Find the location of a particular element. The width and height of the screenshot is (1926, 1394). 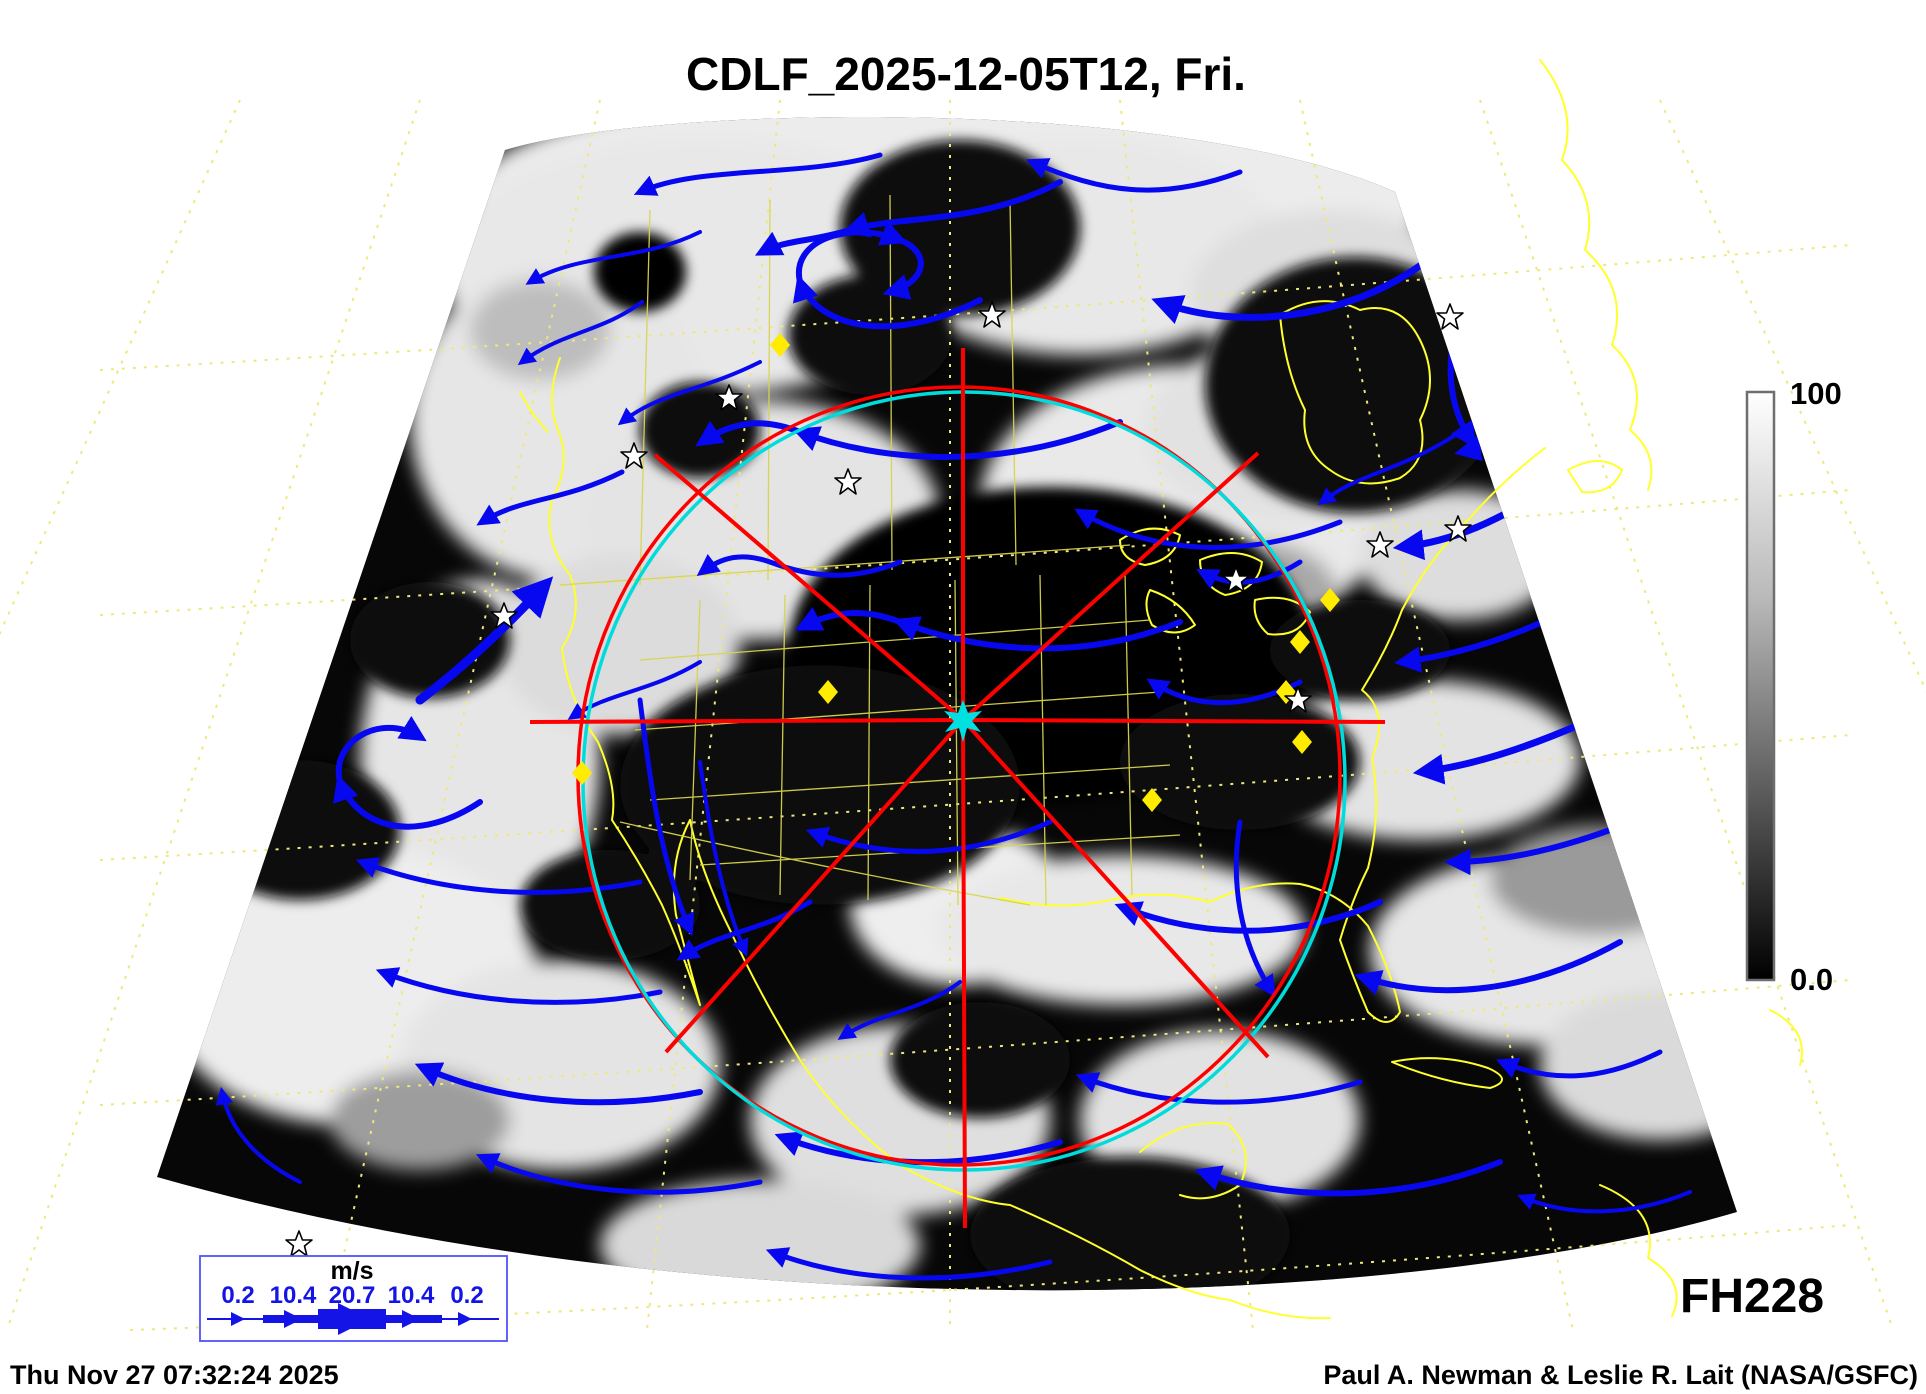

legend-speed-2: 20.7 is located at coordinates (352, 1295).